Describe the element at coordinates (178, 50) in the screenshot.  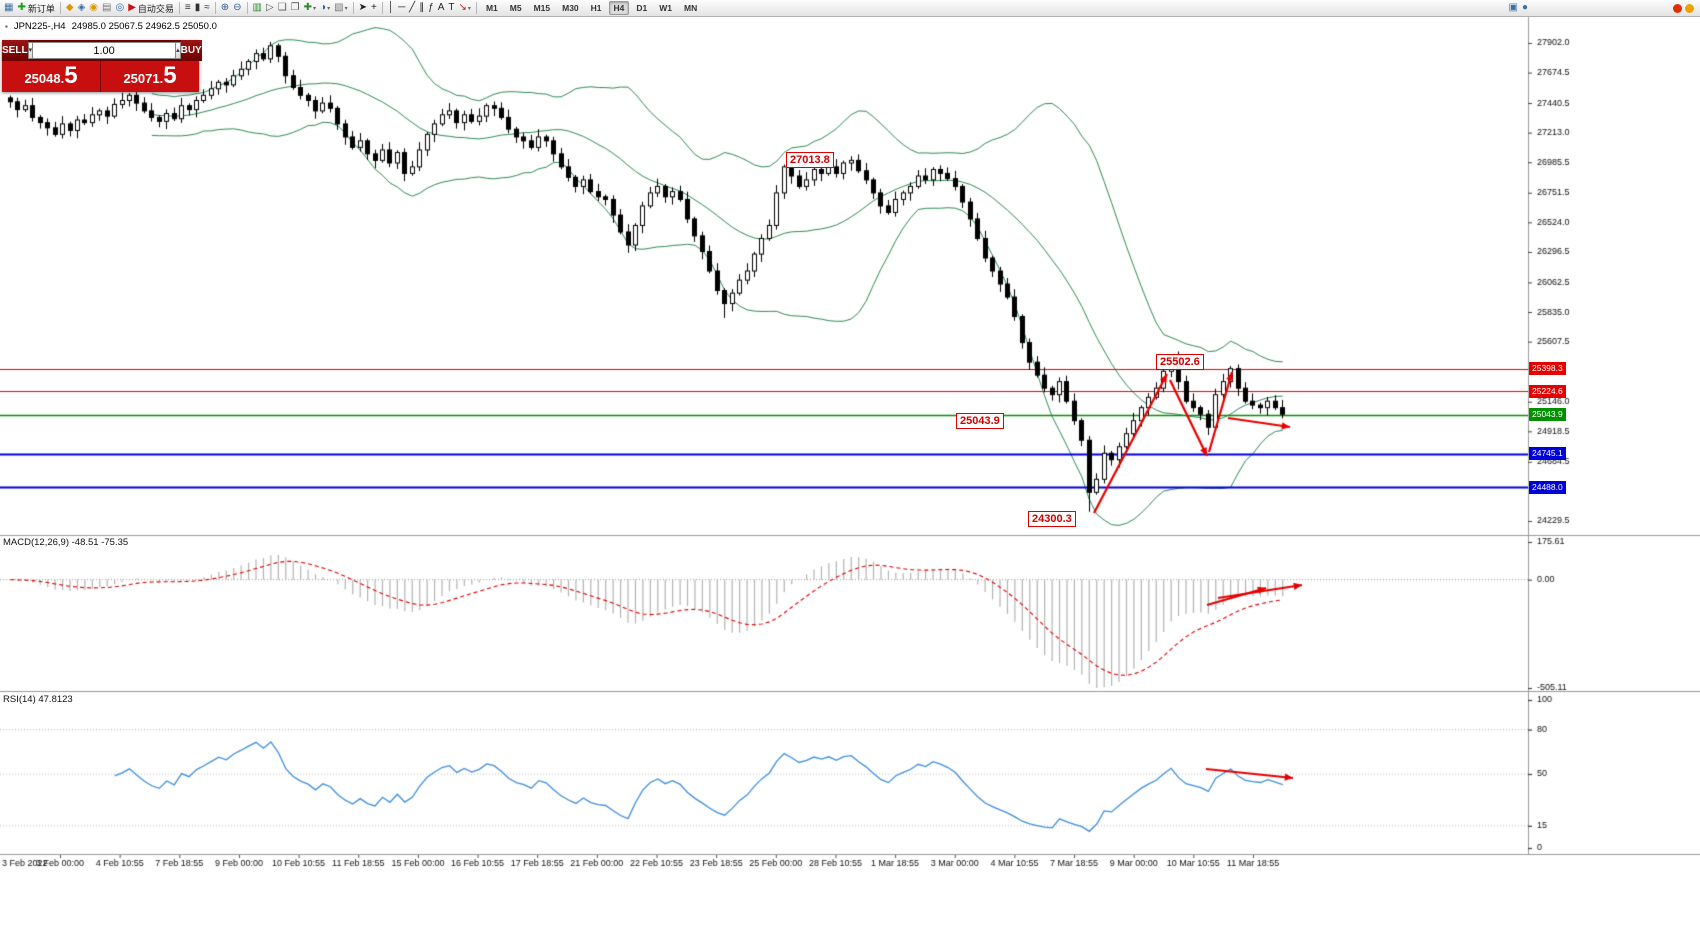
I see `volume-increase-button: ▴` at that location.